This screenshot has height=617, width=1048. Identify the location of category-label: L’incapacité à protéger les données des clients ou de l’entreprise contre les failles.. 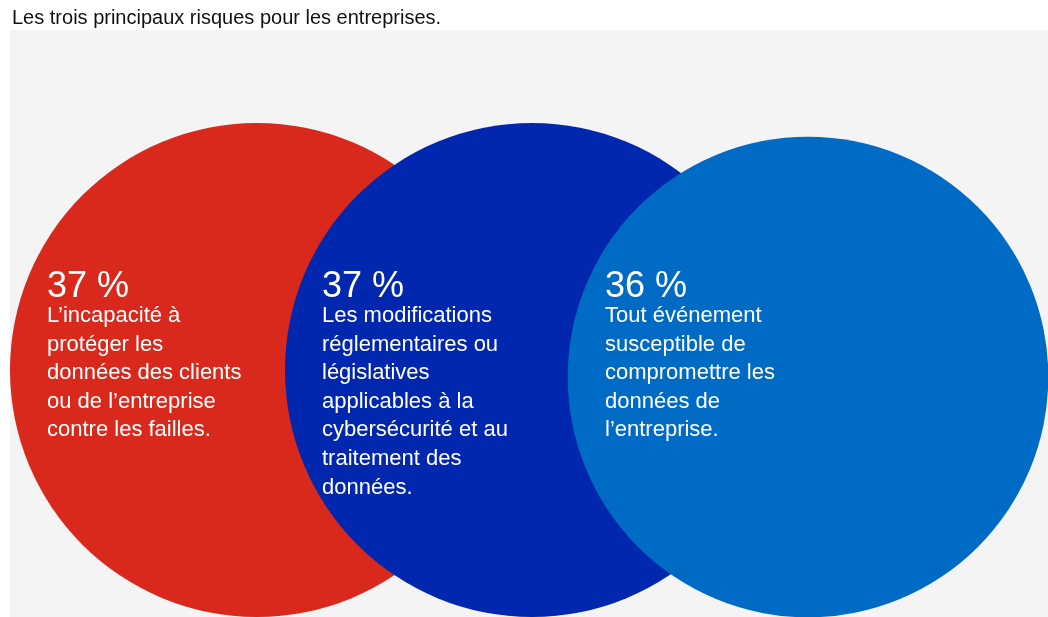
(144, 372).